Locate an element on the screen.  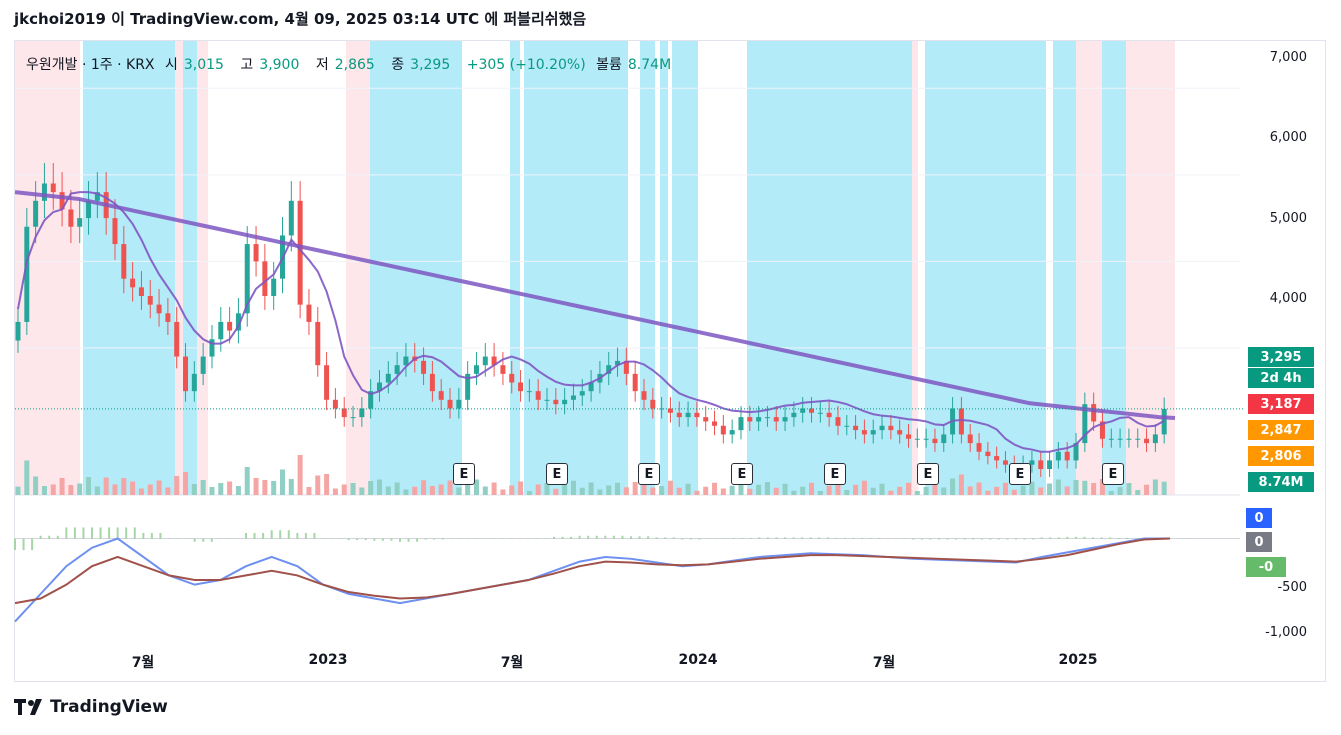
brand-name: TradingView is located at coordinates (109, 707).